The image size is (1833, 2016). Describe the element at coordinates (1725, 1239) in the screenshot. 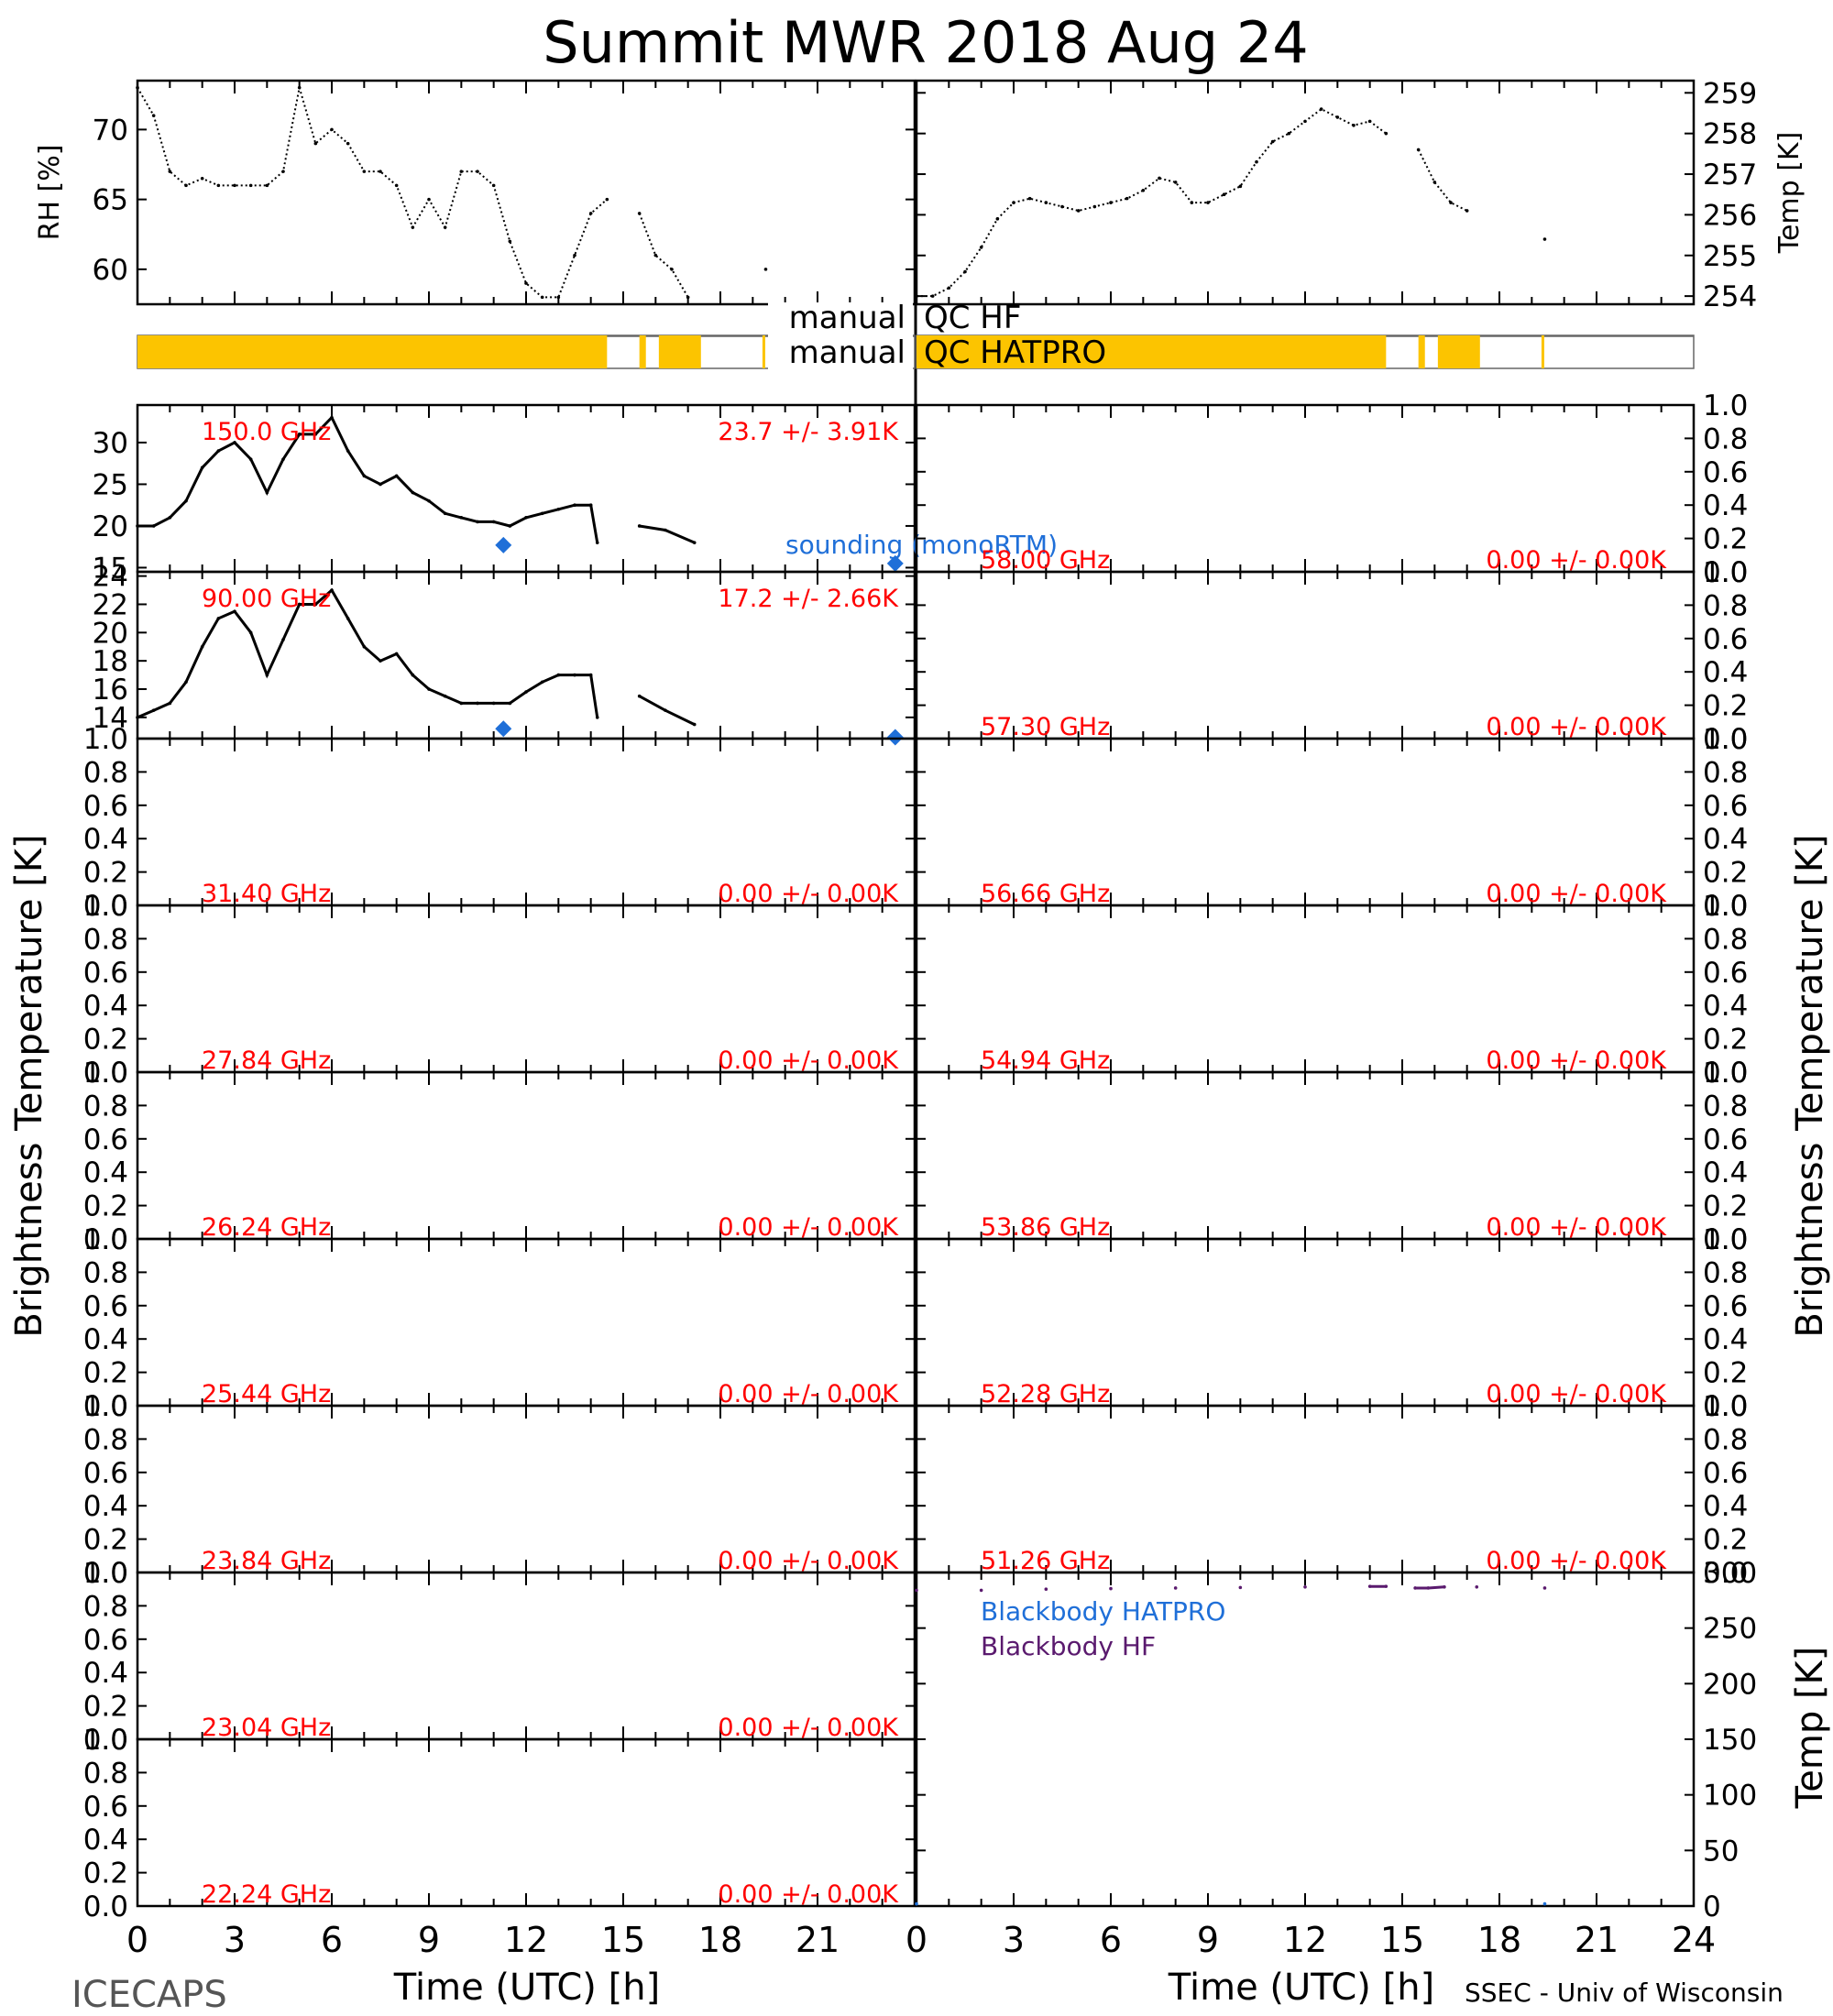

I see `panel-53-86-ghz-ytick-label: 0.0` at that location.